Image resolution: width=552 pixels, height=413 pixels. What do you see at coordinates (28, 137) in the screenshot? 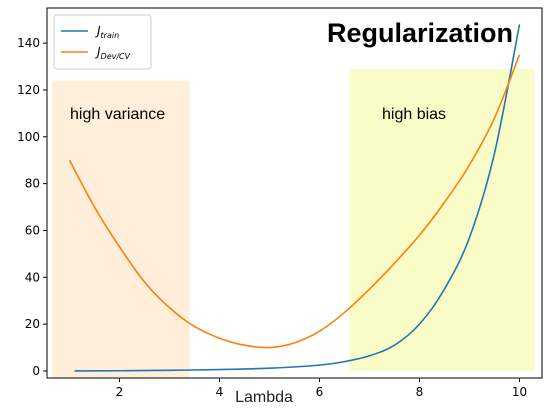
I see `y-tick-label: 100` at bounding box center [28, 137].